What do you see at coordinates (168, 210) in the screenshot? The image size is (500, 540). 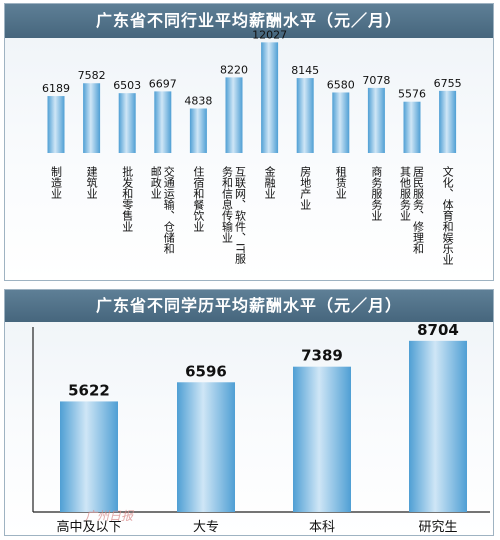 I see `category-label: 交通运输、仓储和` at bounding box center [168, 210].